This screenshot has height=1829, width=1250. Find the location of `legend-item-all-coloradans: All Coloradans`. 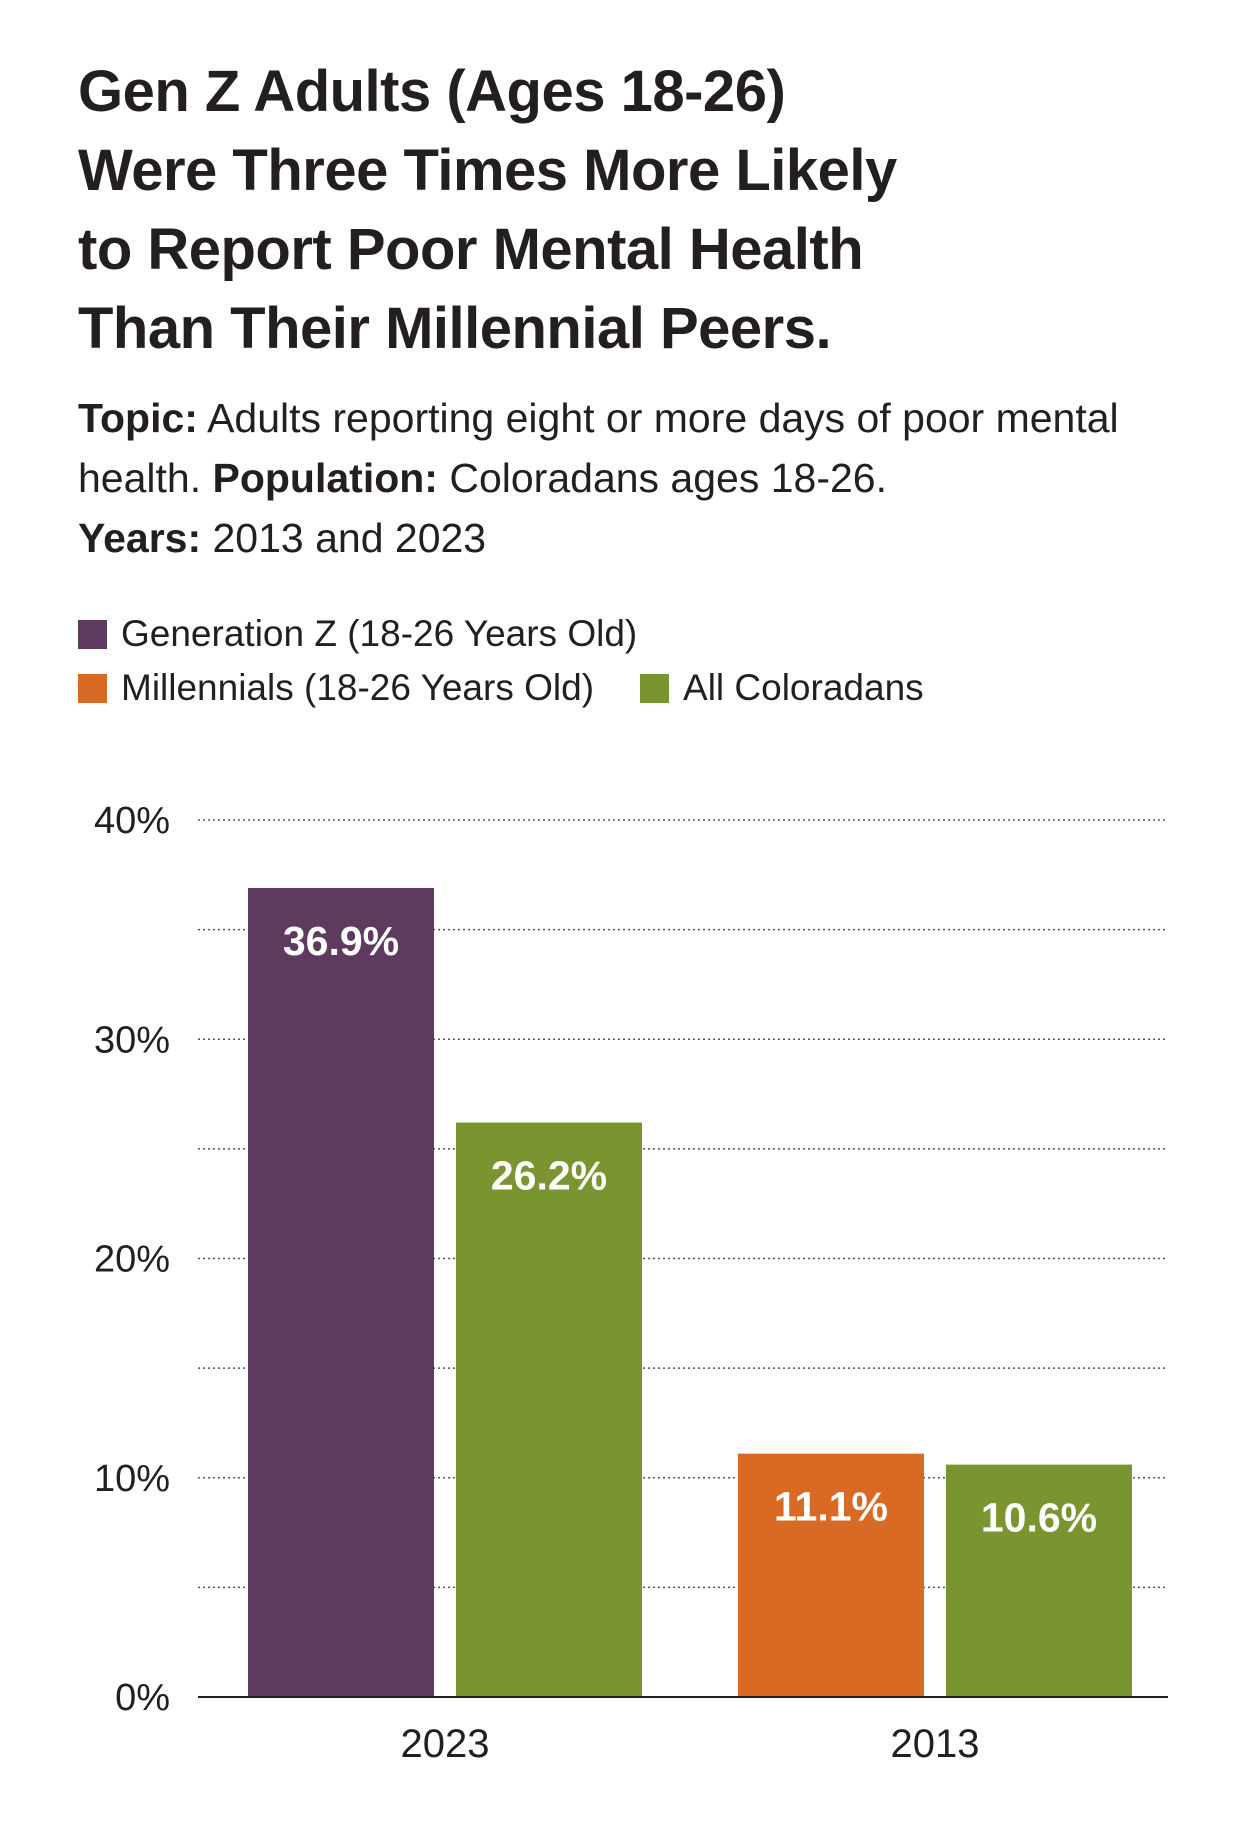

legend-item-all-coloradans: All Coloradans is located at coordinates (782, 688).